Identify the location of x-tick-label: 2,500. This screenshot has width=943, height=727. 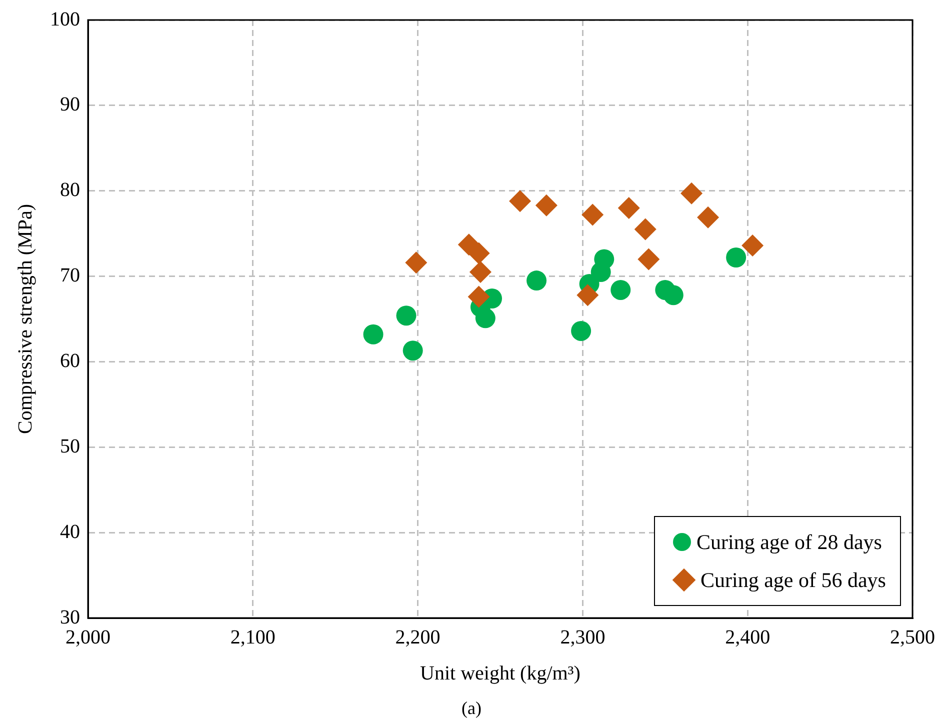
(912, 637).